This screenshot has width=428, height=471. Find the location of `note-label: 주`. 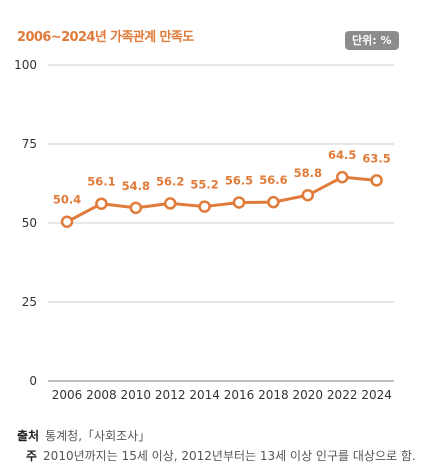

note-label: 주 is located at coordinates (32, 456).